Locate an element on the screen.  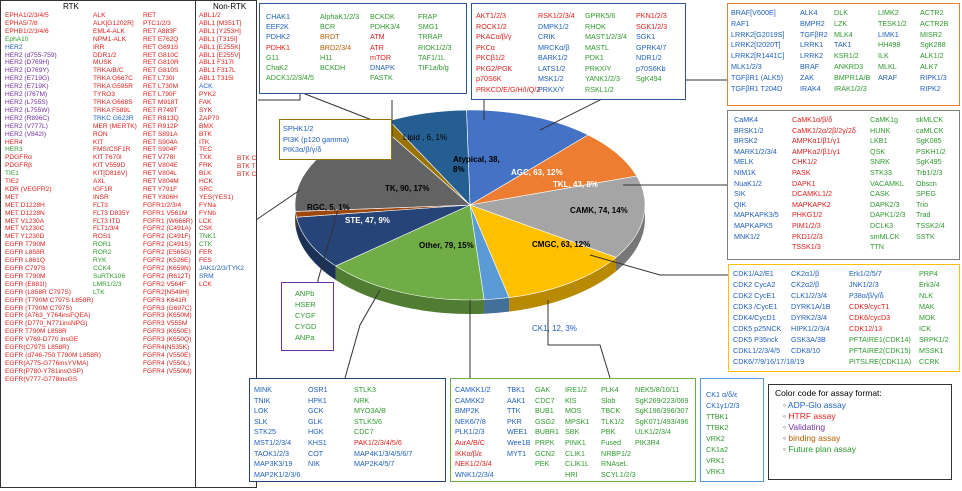
rtk-kinase-item: EPHA1/2/3/4/5 is located at coordinates (27, 15).